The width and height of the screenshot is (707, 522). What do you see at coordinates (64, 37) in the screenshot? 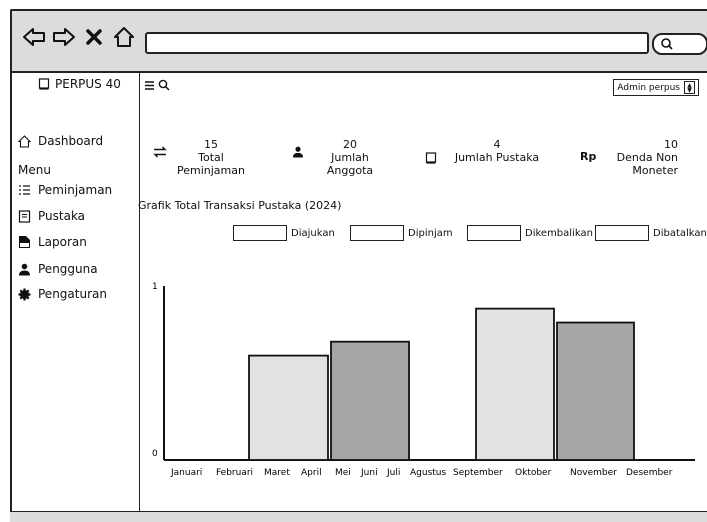
I see `forward-arrow-icon` at bounding box center [64, 37].